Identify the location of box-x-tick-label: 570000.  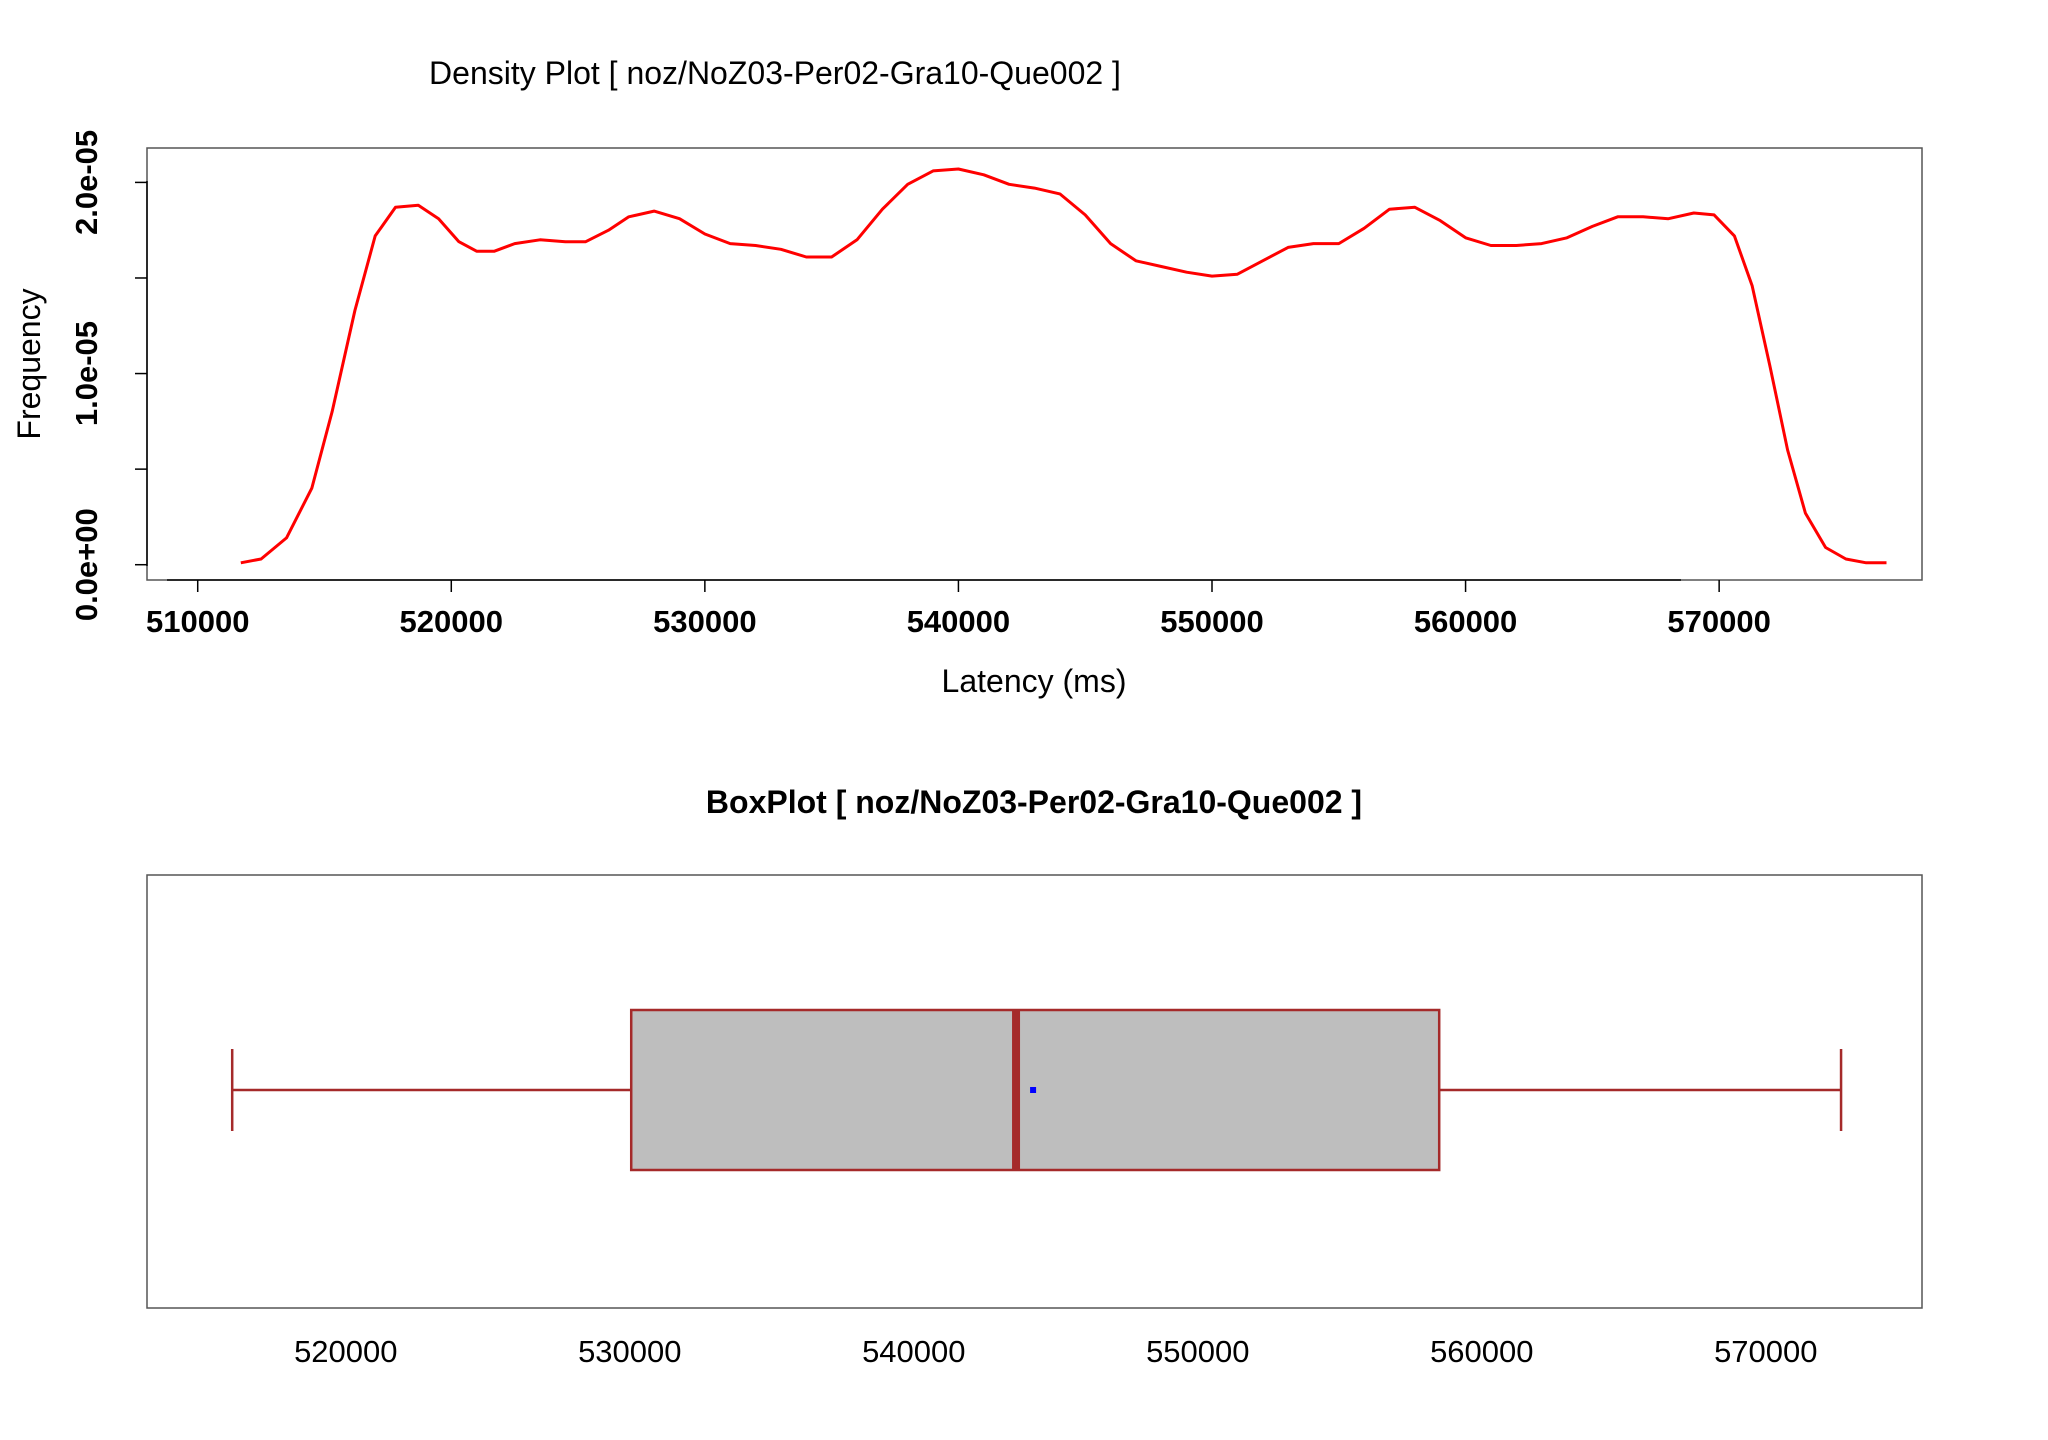
(1765, 1351).